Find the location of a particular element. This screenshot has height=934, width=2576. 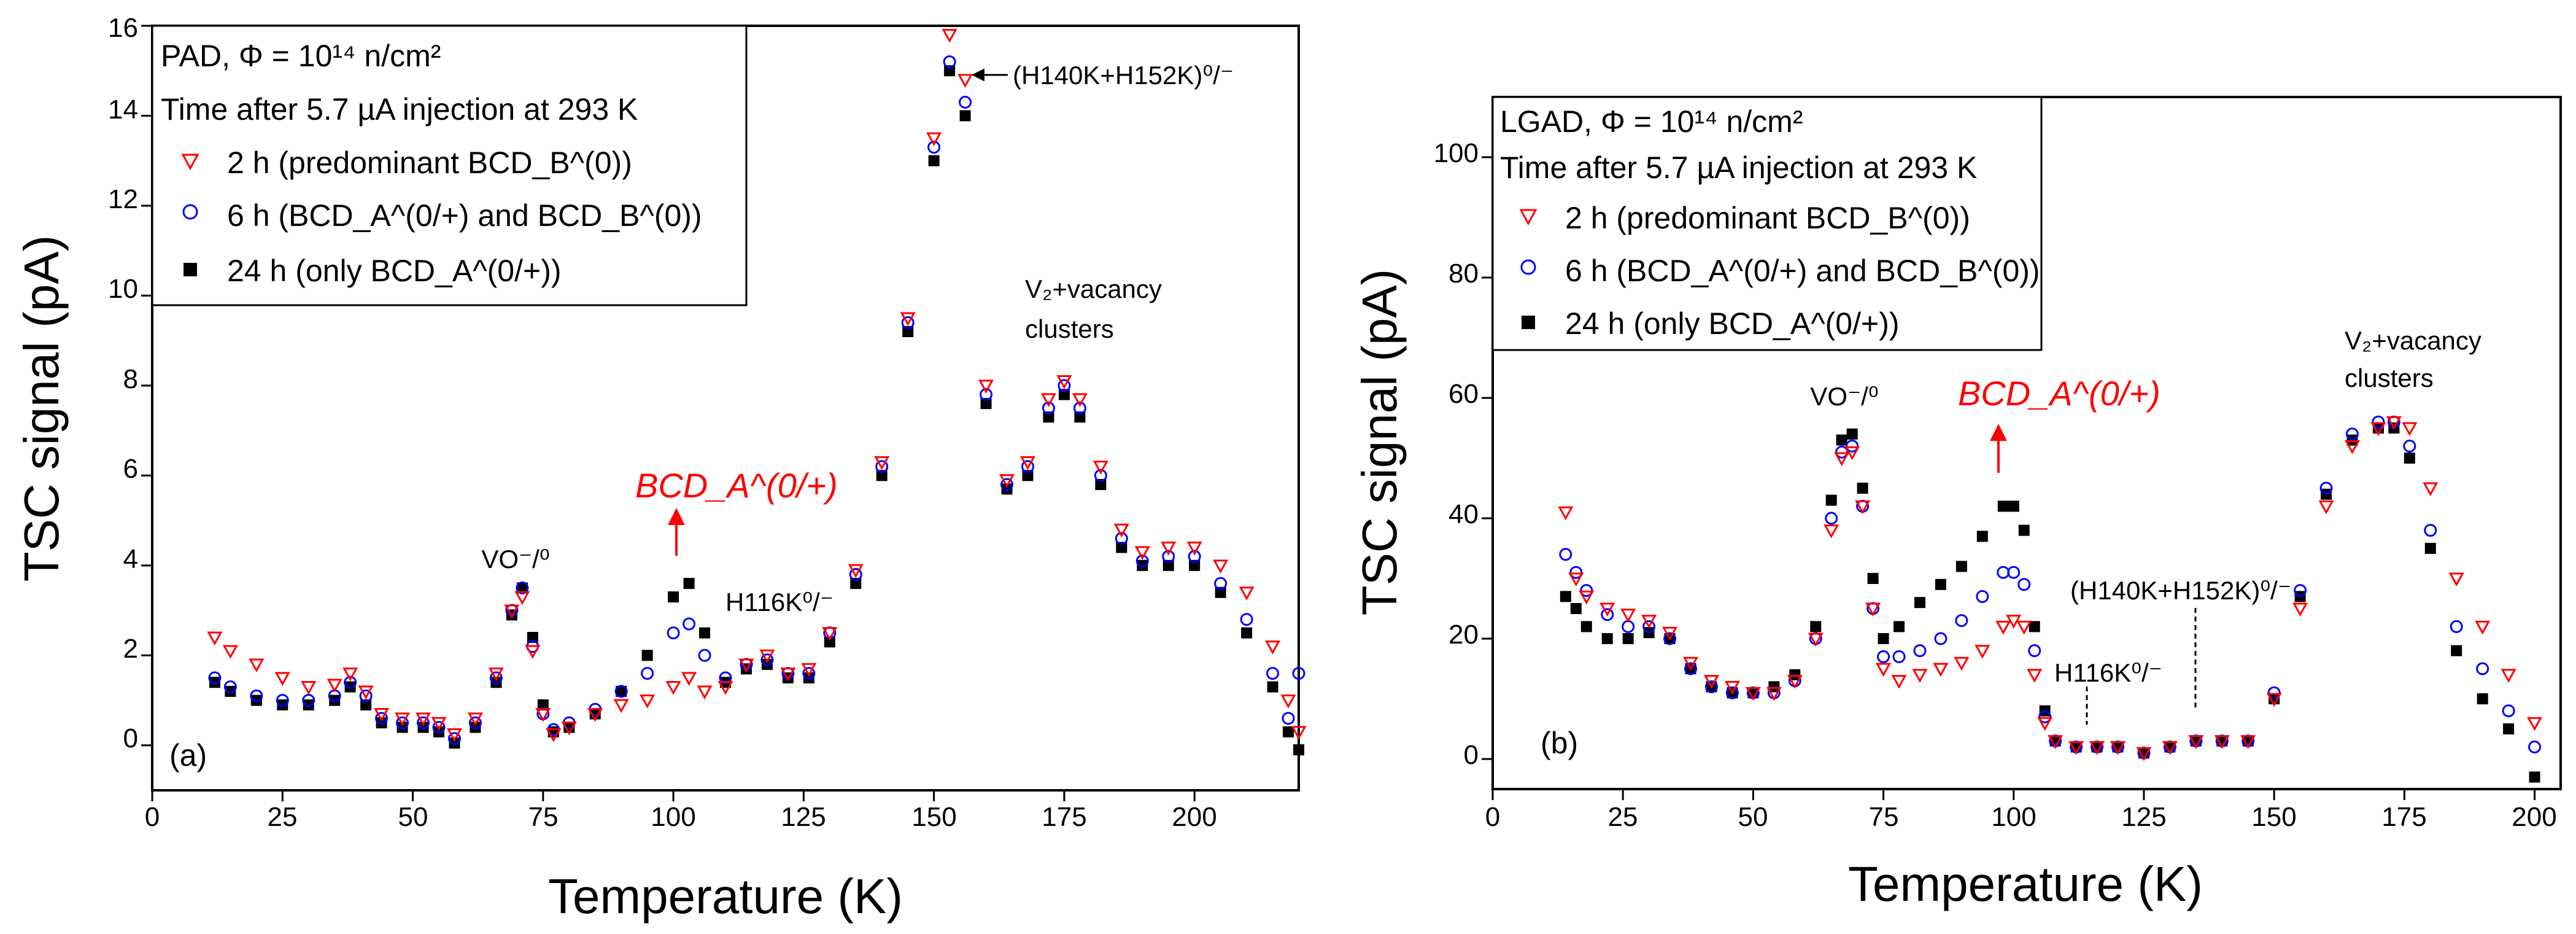

x-tick-label: 125 is located at coordinates (803, 817).